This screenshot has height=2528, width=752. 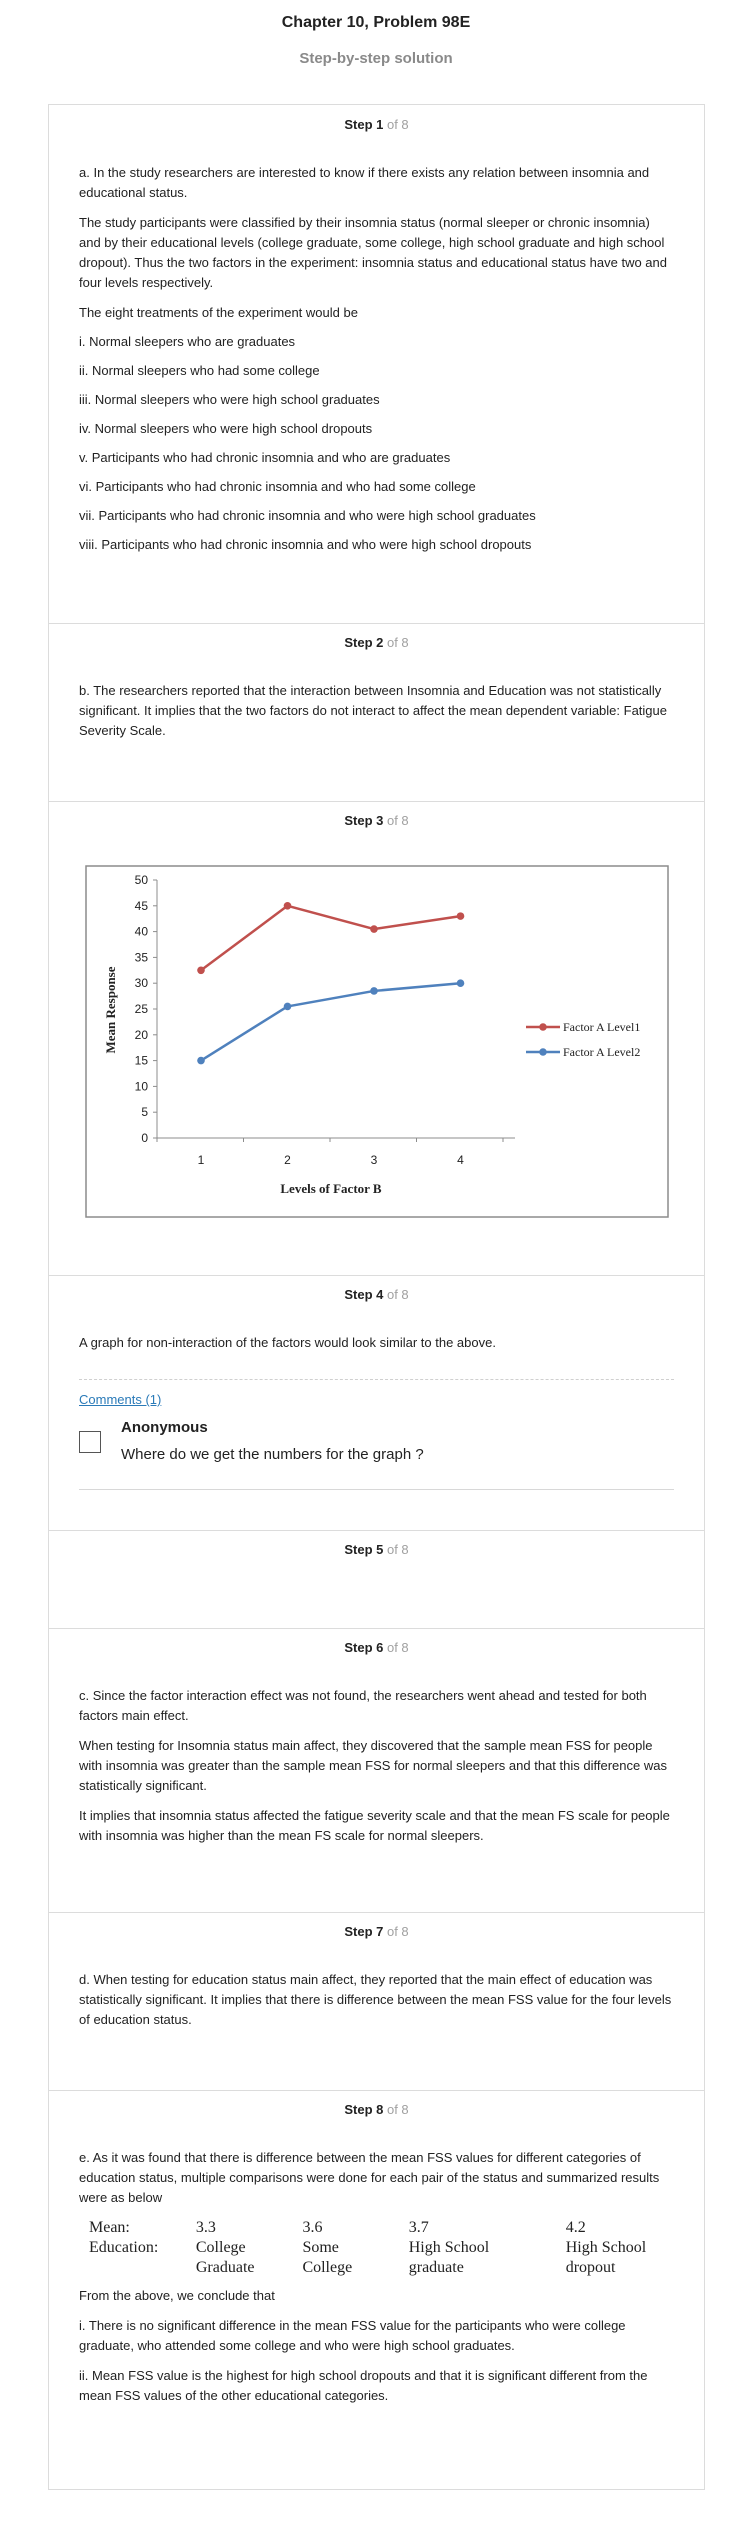 What do you see at coordinates (187, 341) in the screenshot?
I see `list-item: i. Normal sleepers who are graduates` at bounding box center [187, 341].